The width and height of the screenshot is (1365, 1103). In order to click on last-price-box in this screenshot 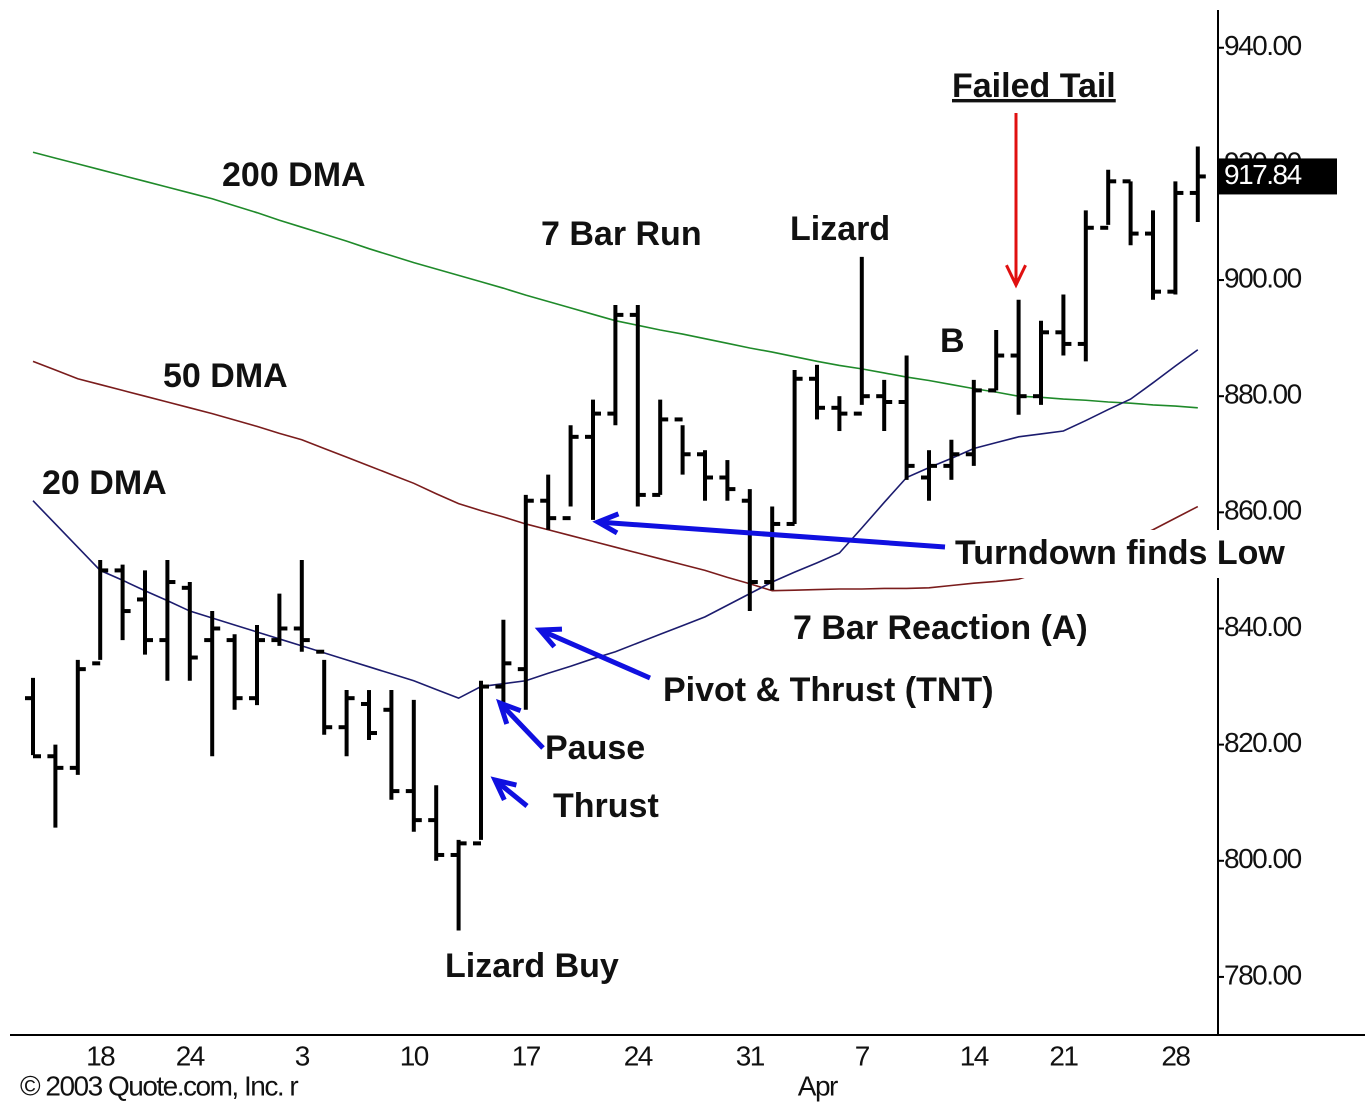, I will do `click(1278, 176)`.